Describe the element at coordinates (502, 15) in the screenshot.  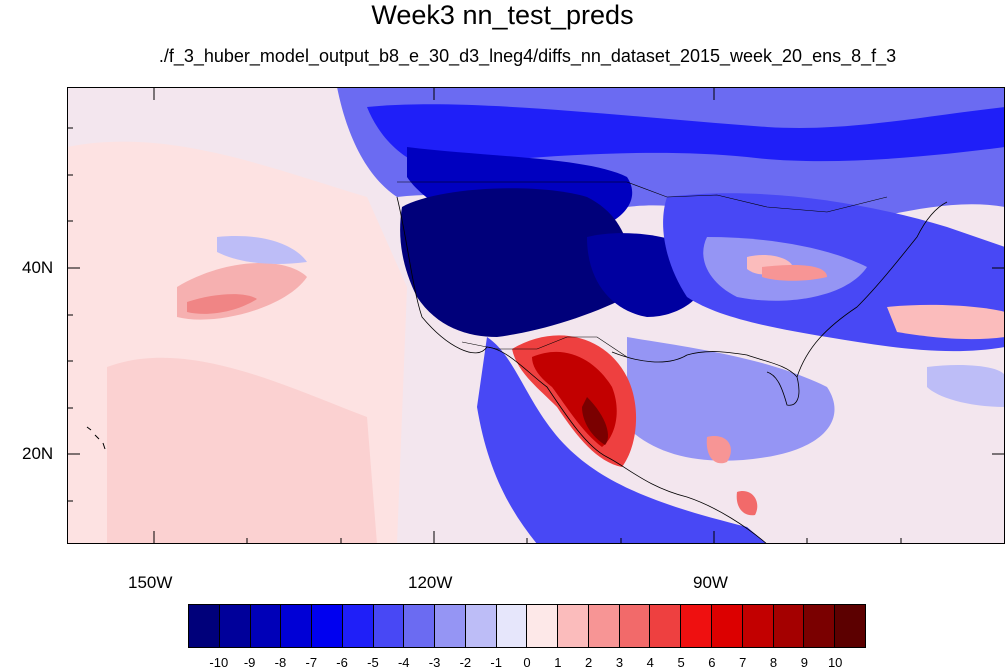
I see `plot-title: Week3 nn_test_preds` at that location.